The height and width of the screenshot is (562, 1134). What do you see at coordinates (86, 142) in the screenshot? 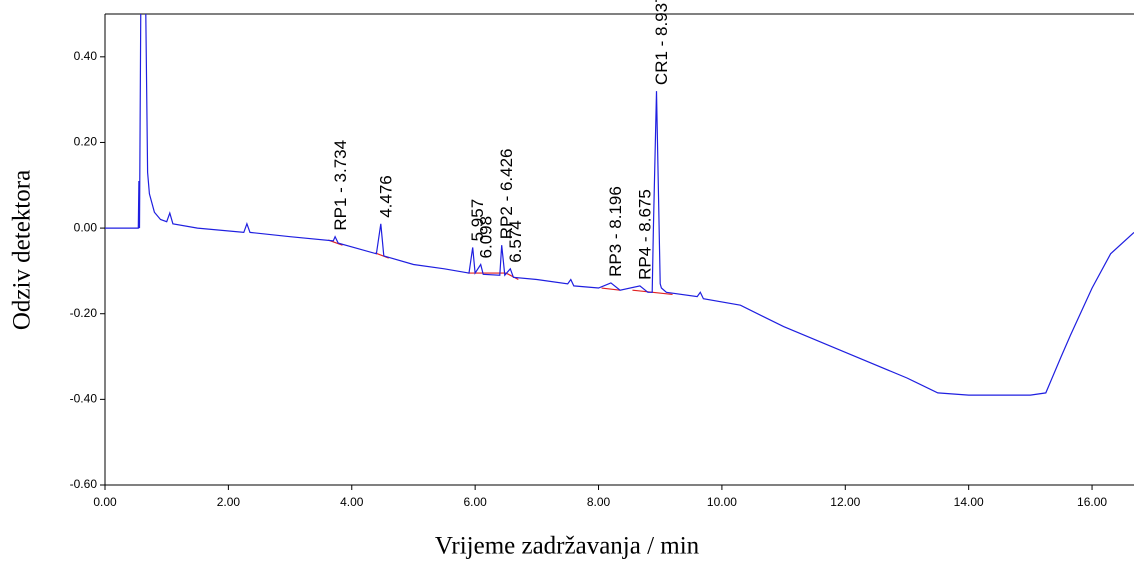
I see `y-tick-label: 0.20` at bounding box center [86, 142].